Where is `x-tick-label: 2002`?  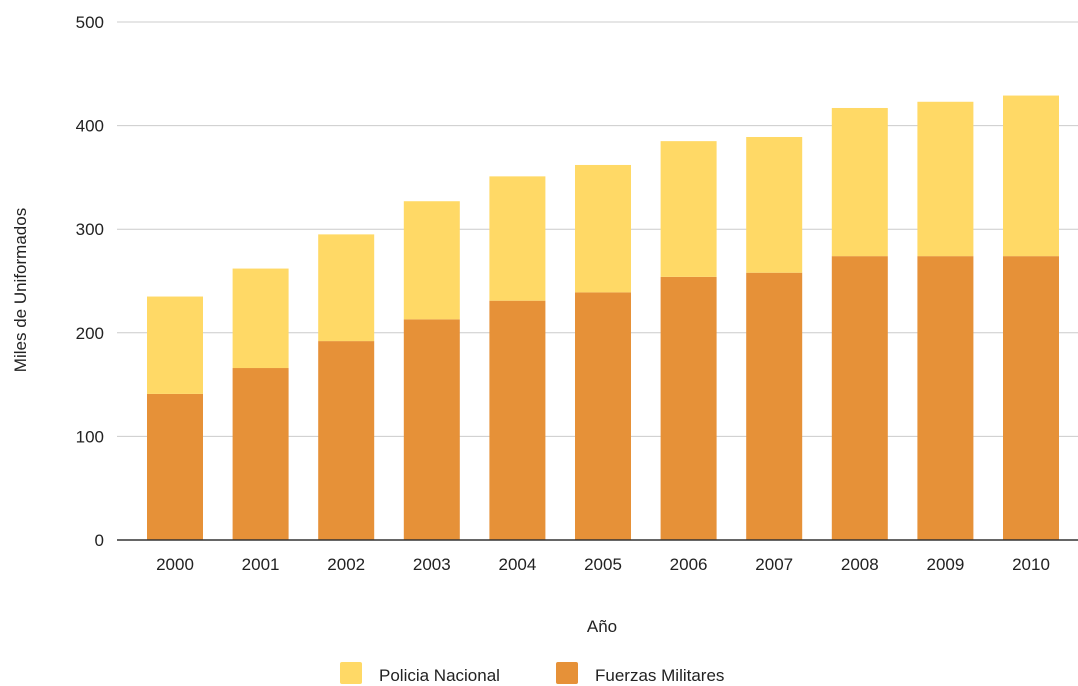 x-tick-label: 2002 is located at coordinates (346, 564).